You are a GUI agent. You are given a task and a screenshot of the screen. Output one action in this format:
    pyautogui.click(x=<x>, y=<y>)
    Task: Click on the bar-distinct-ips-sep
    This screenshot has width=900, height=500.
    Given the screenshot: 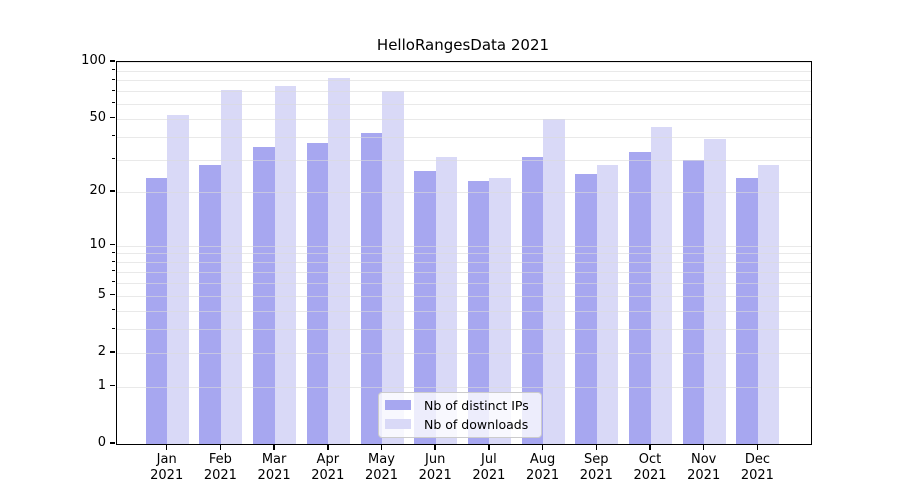 What is the action you would take?
    pyautogui.click(x=586, y=309)
    